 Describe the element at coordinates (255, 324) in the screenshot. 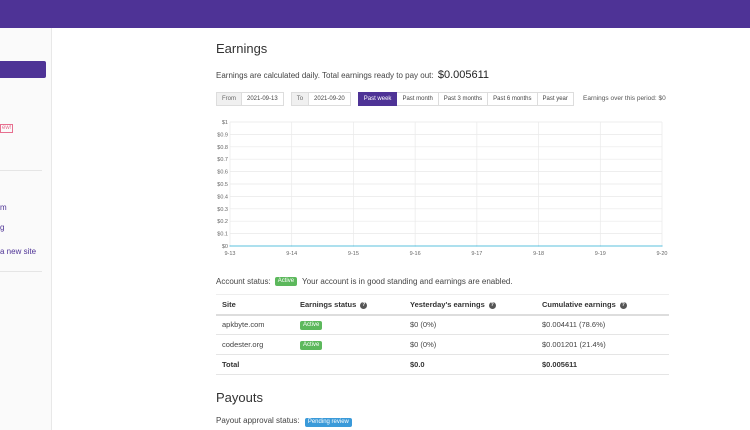

I see `site-name: apkbyte.com` at that location.